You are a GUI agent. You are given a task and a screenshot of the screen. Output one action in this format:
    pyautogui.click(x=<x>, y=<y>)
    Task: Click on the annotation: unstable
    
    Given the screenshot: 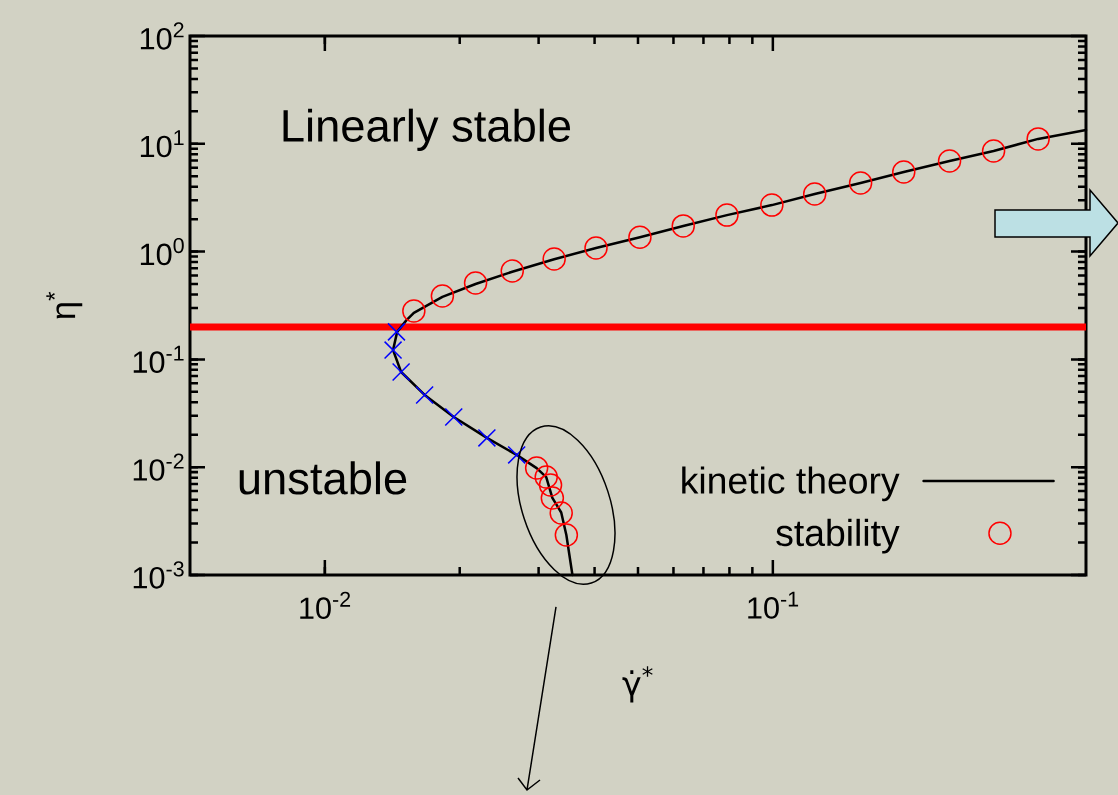 What is the action you would take?
    pyautogui.click(x=323, y=478)
    